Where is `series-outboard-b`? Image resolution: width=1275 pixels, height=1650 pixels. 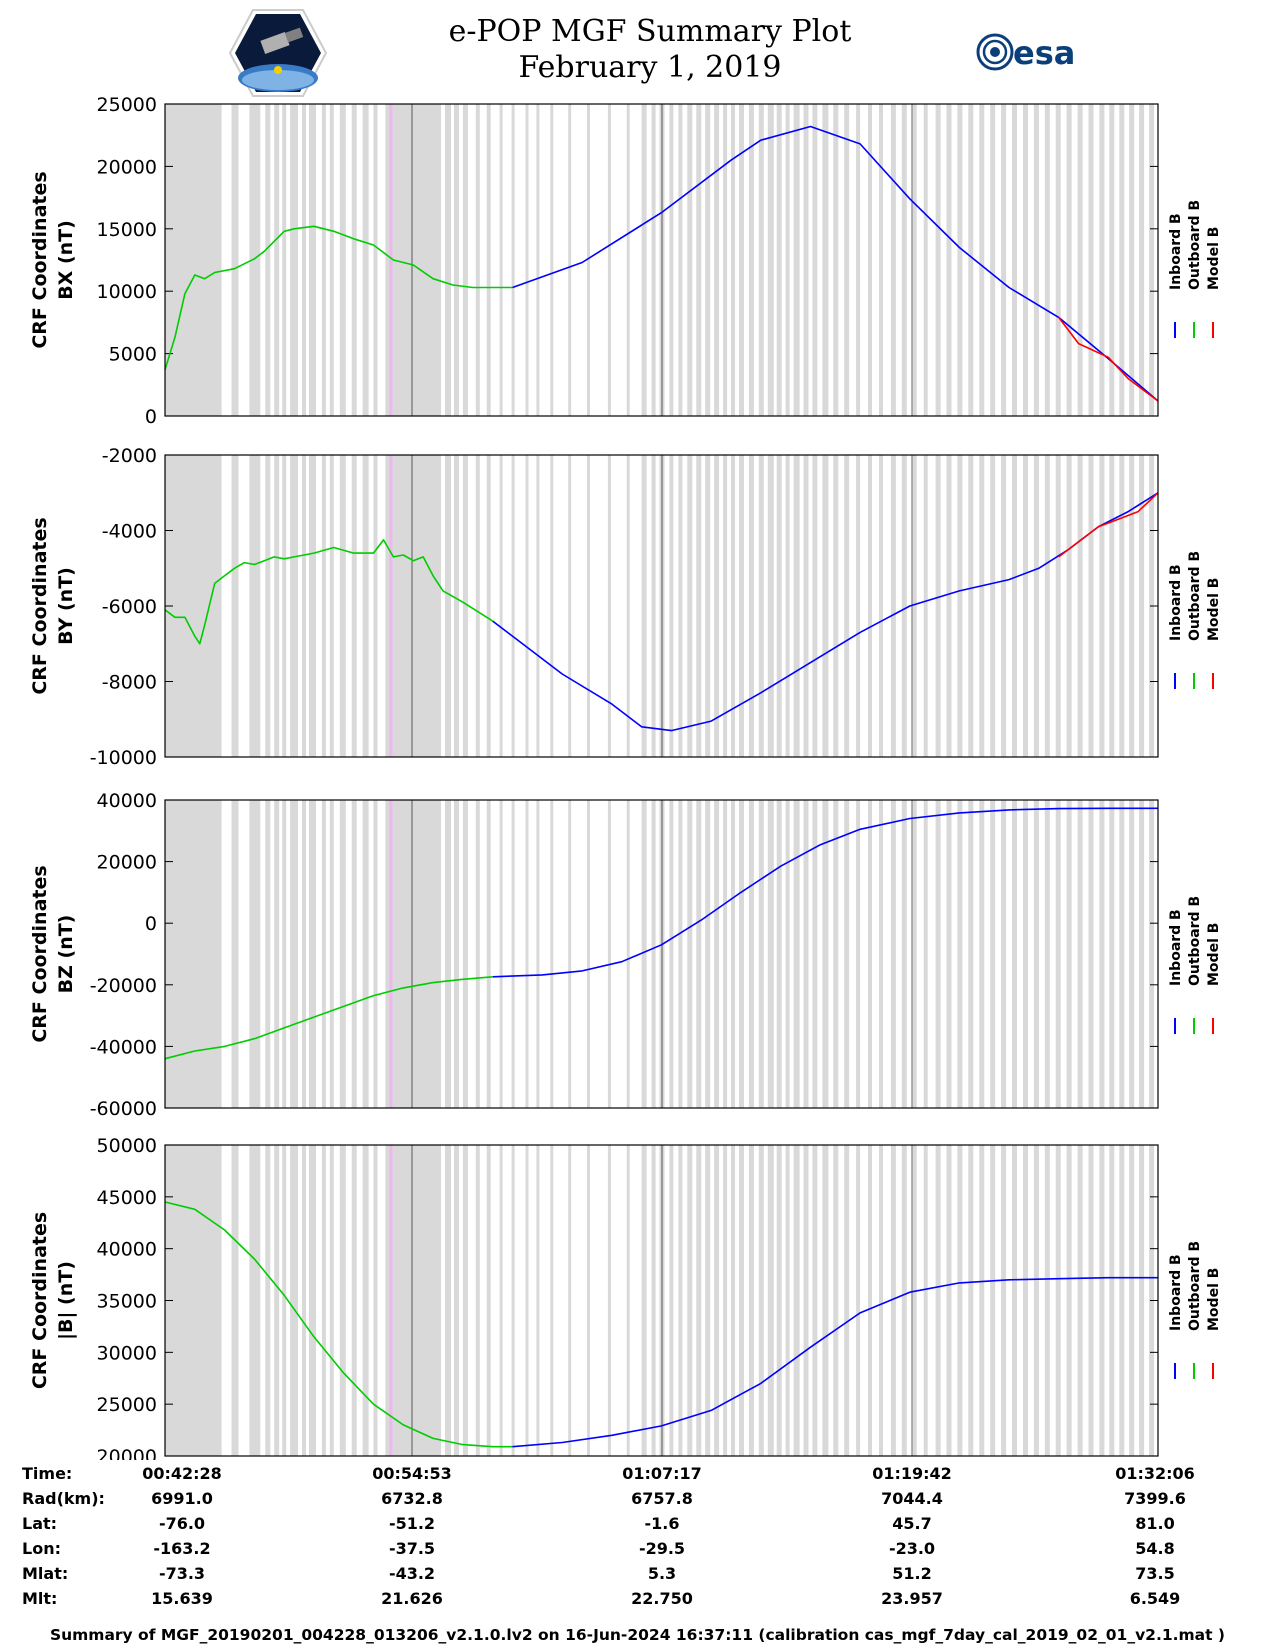
series-outboard-b is located at coordinates (338, 298).